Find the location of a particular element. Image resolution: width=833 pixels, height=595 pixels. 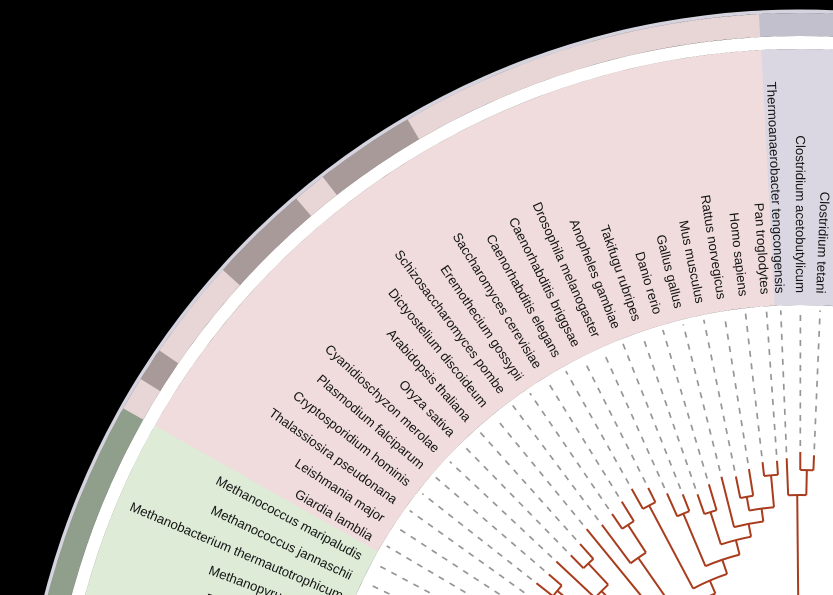

dashed-connector-gallus-gallus is located at coordinates (701, 398).